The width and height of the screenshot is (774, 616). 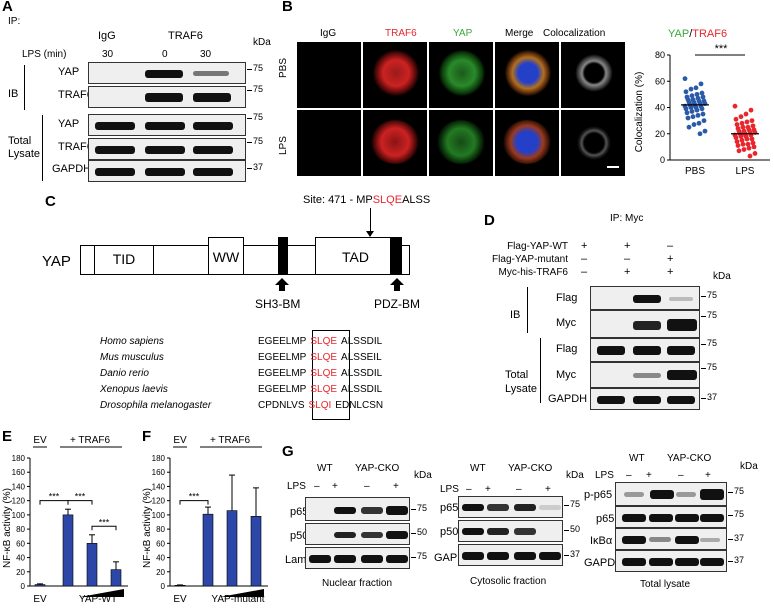 I want to click on d-mw-5: 37, so click(x=712, y=397).